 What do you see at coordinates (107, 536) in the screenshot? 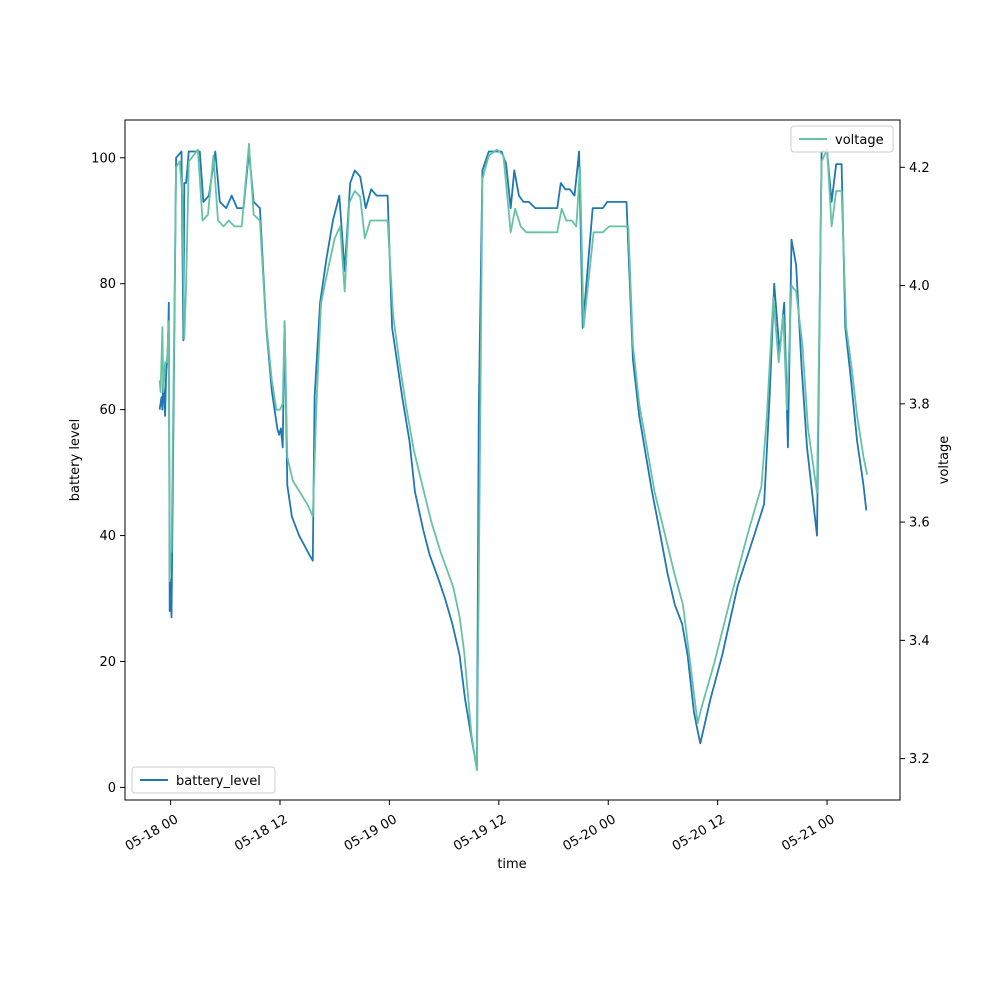
I see `left-y-tick-label: 40` at bounding box center [107, 536].